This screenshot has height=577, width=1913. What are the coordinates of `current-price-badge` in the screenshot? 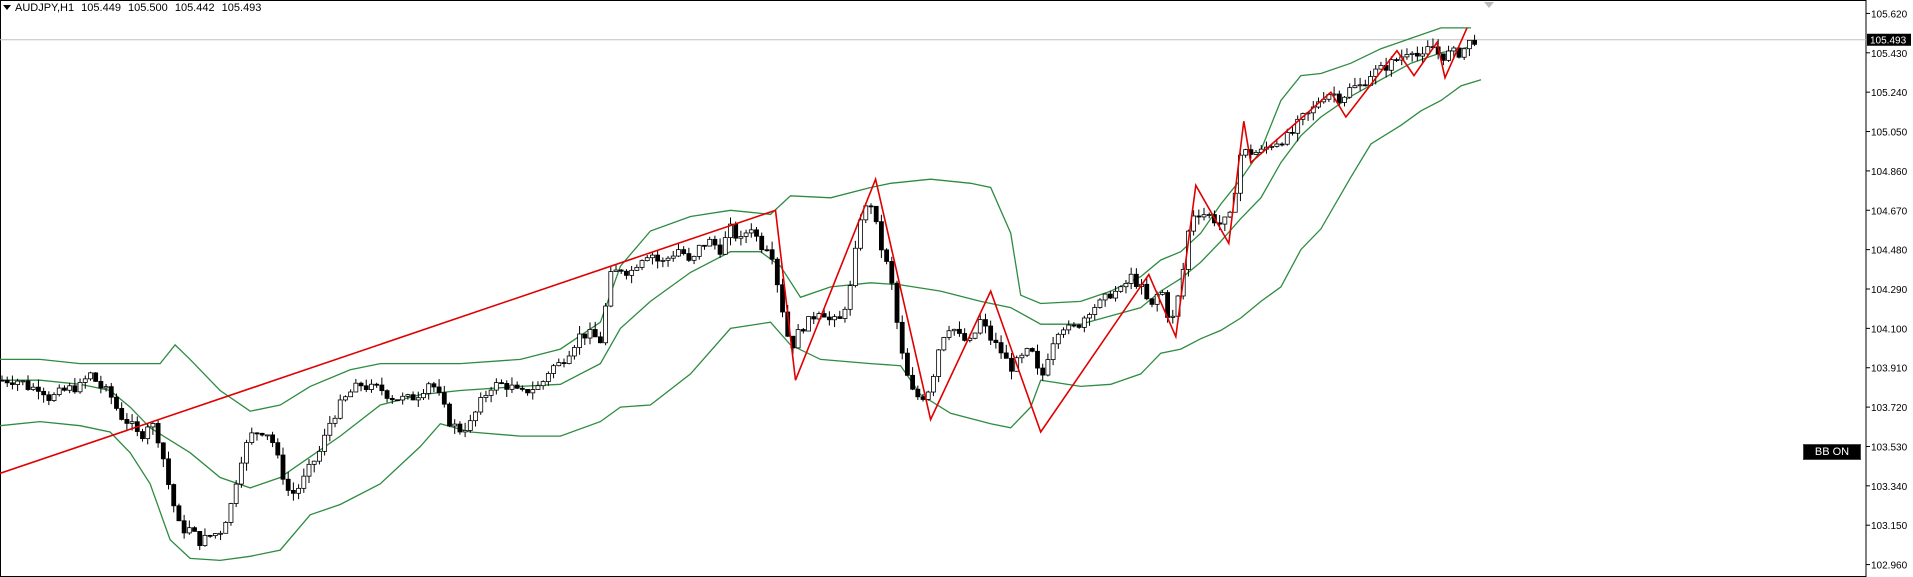 It's located at (1889, 39).